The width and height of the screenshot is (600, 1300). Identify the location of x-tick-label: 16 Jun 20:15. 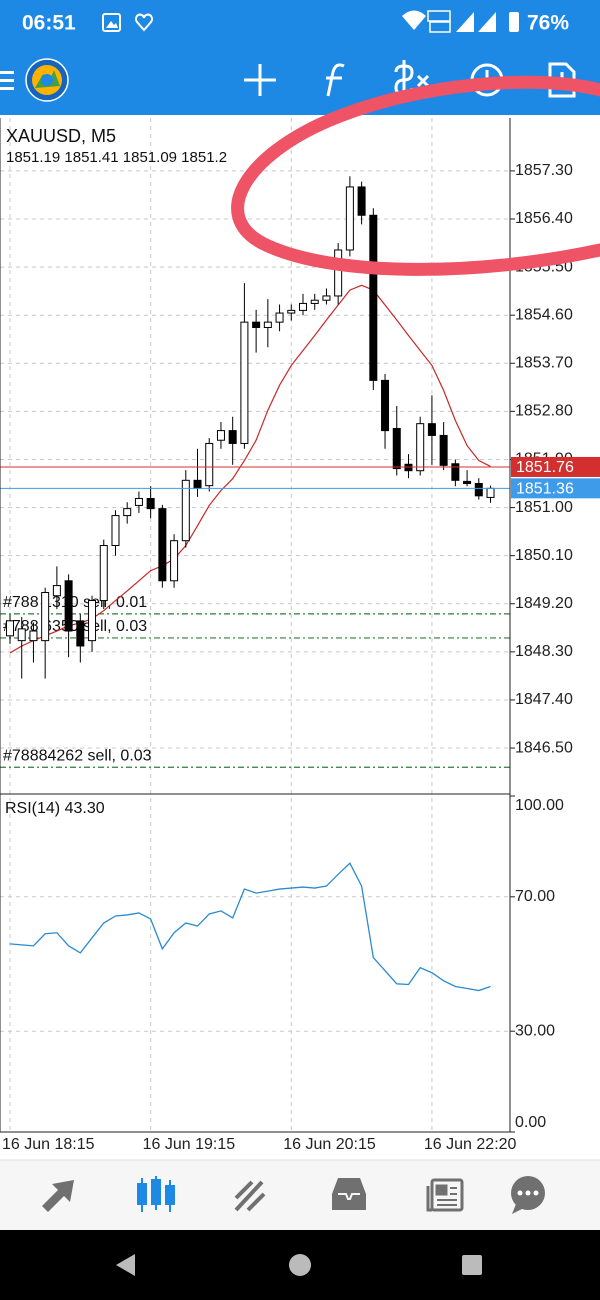
(329, 1144).